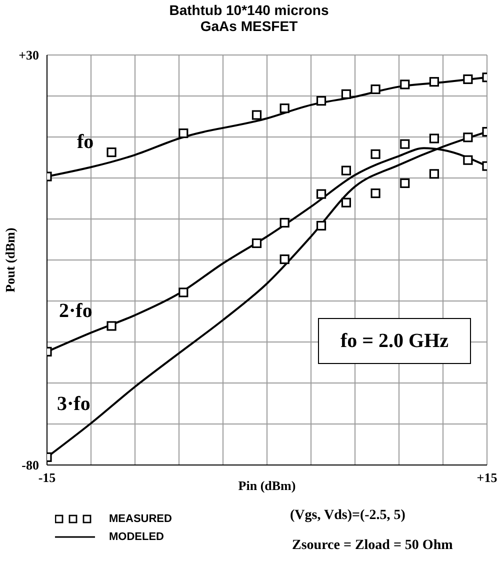 This screenshot has height=562, width=498. What do you see at coordinates (136, 537) in the screenshot?
I see `text: MODELED` at bounding box center [136, 537].